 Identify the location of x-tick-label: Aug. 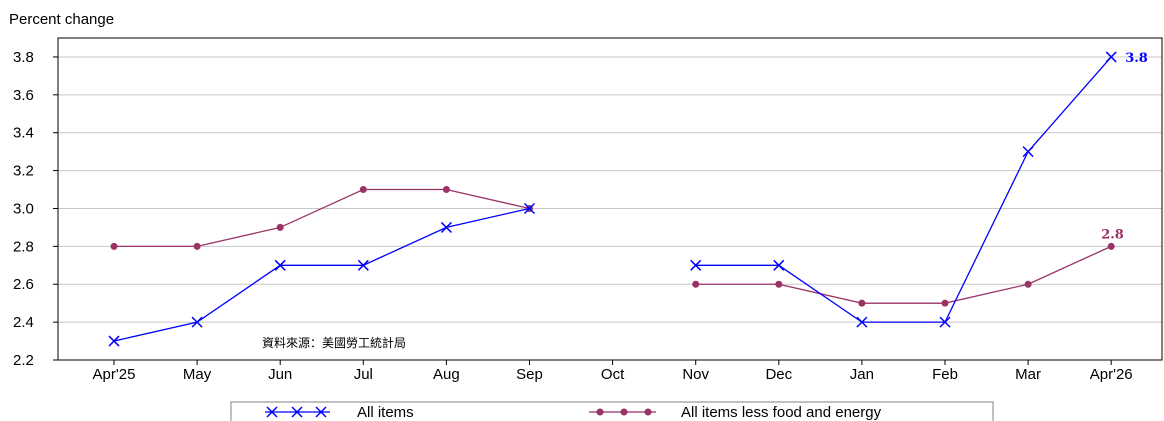
(446, 374).